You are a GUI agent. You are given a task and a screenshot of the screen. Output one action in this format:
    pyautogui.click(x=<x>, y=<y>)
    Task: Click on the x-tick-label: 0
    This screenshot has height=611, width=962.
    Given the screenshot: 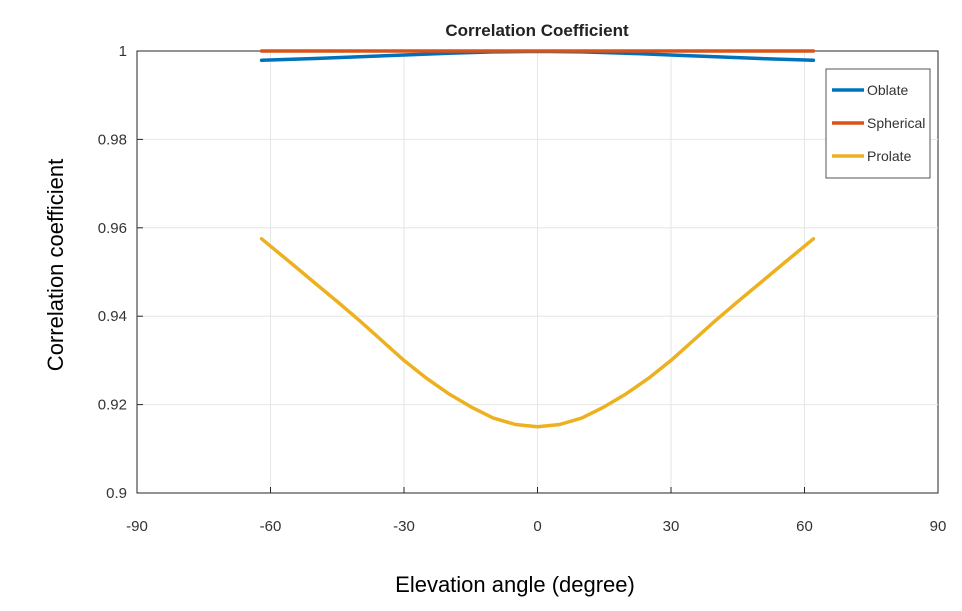 What is the action you would take?
    pyautogui.click(x=537, y=526)
    